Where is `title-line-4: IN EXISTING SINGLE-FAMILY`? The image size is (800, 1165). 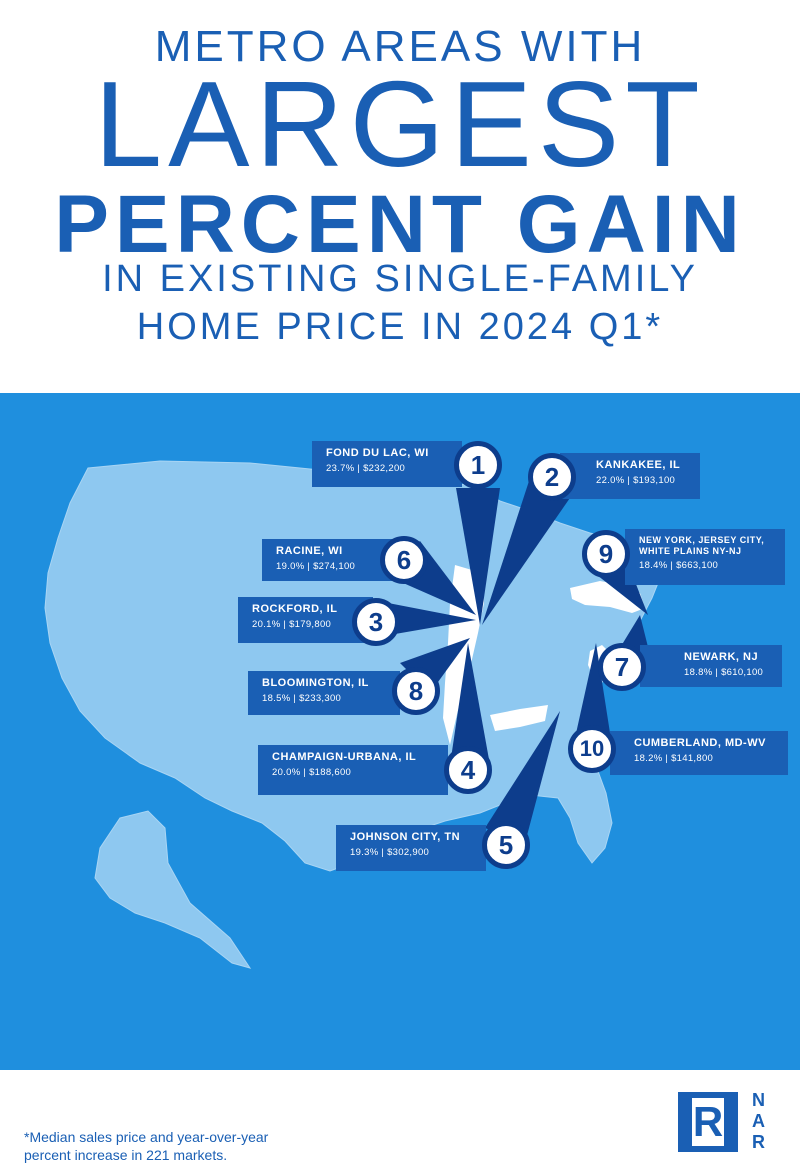
title-line-4: IN EXISTING SINGLE-FAMILY is located at coordinates (400, 279).